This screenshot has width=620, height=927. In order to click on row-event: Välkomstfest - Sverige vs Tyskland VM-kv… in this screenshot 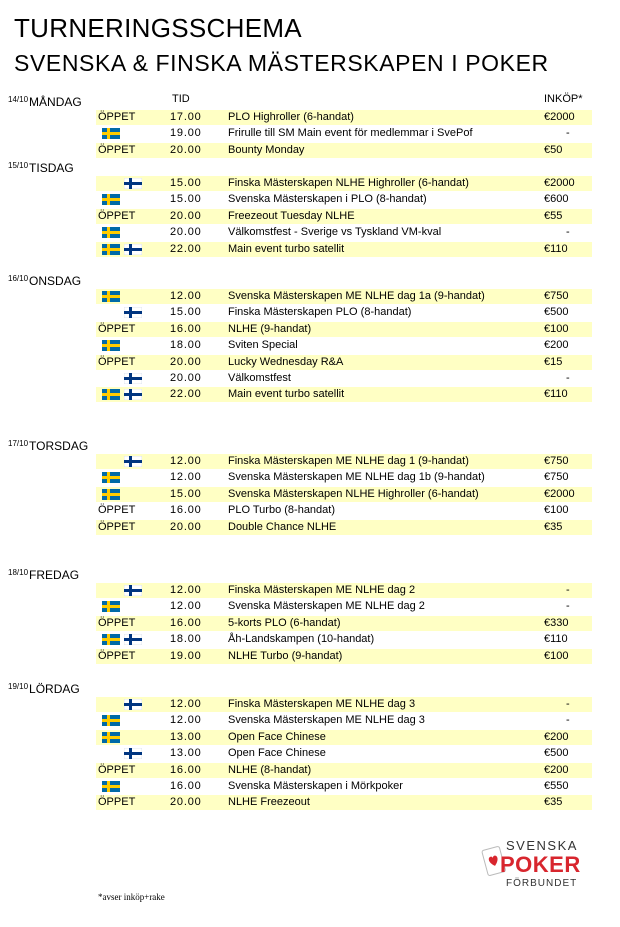, I will do `click(335, 232)`.